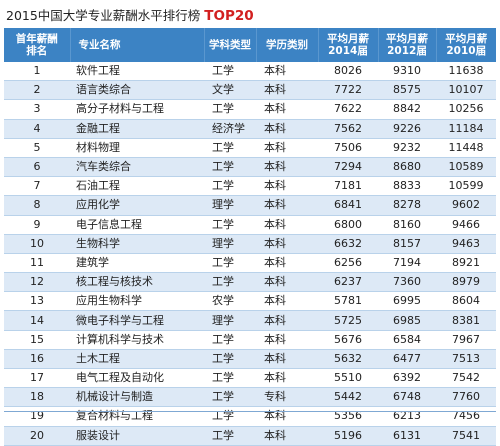 Image resolution: width=500 pixels, height=446 pixels. Describe the element at coordinates (37, 224) in the screenshot. I see `cell-rank: 9` at that location.